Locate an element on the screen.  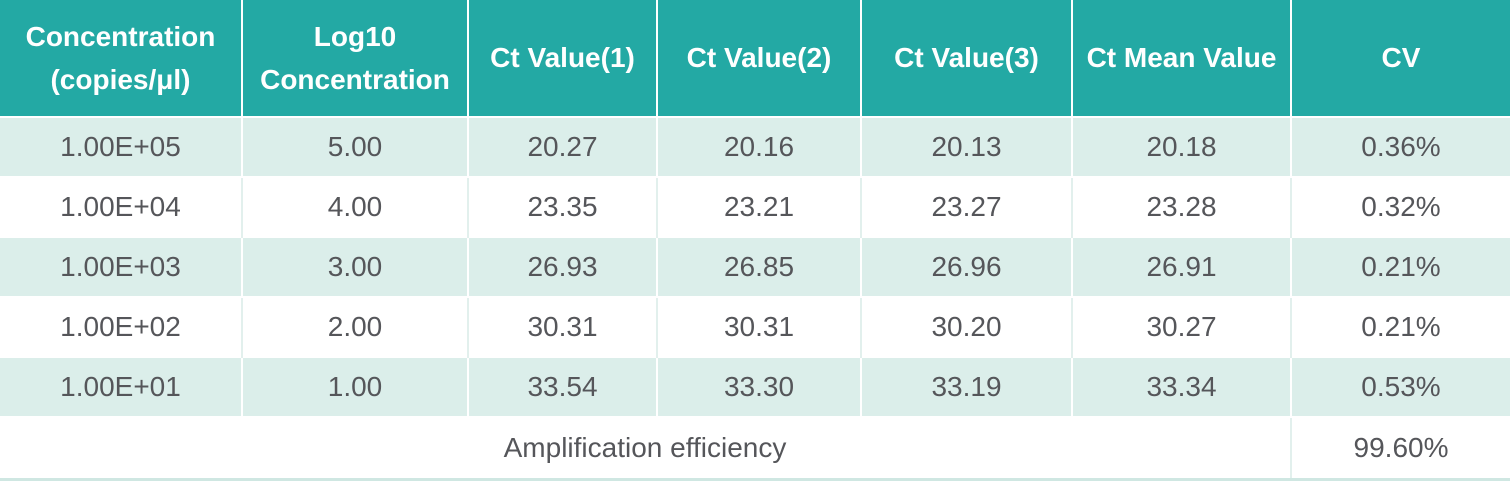
table-cell: 33.34 is located at coordinates (1181, 387).